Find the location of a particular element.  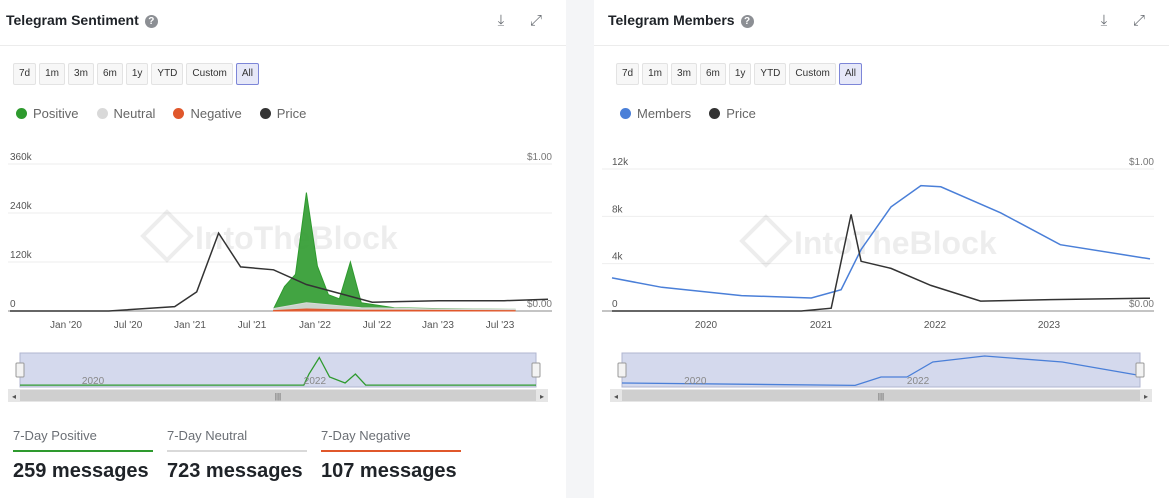

navigator-label: 2020 is located at coordinates (695, 381).